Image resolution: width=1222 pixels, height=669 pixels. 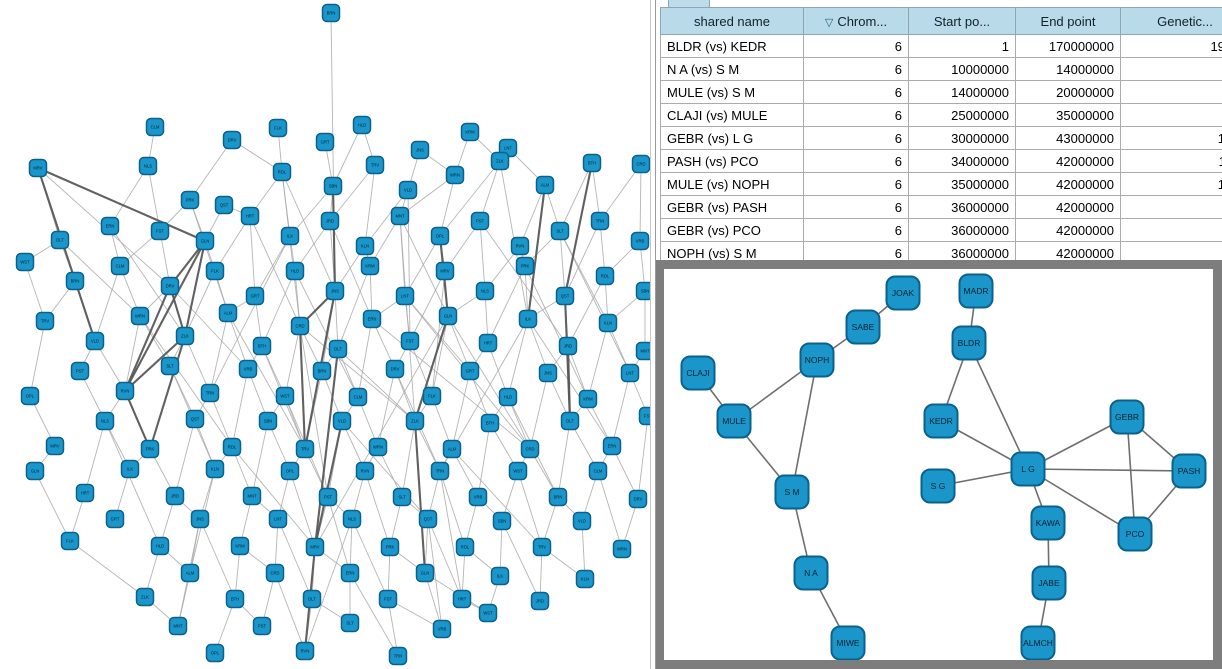 What do you see at coordinates (390, 547) in the screenshot?
I see `network-node: PRK` at bounding box center [390, 547].